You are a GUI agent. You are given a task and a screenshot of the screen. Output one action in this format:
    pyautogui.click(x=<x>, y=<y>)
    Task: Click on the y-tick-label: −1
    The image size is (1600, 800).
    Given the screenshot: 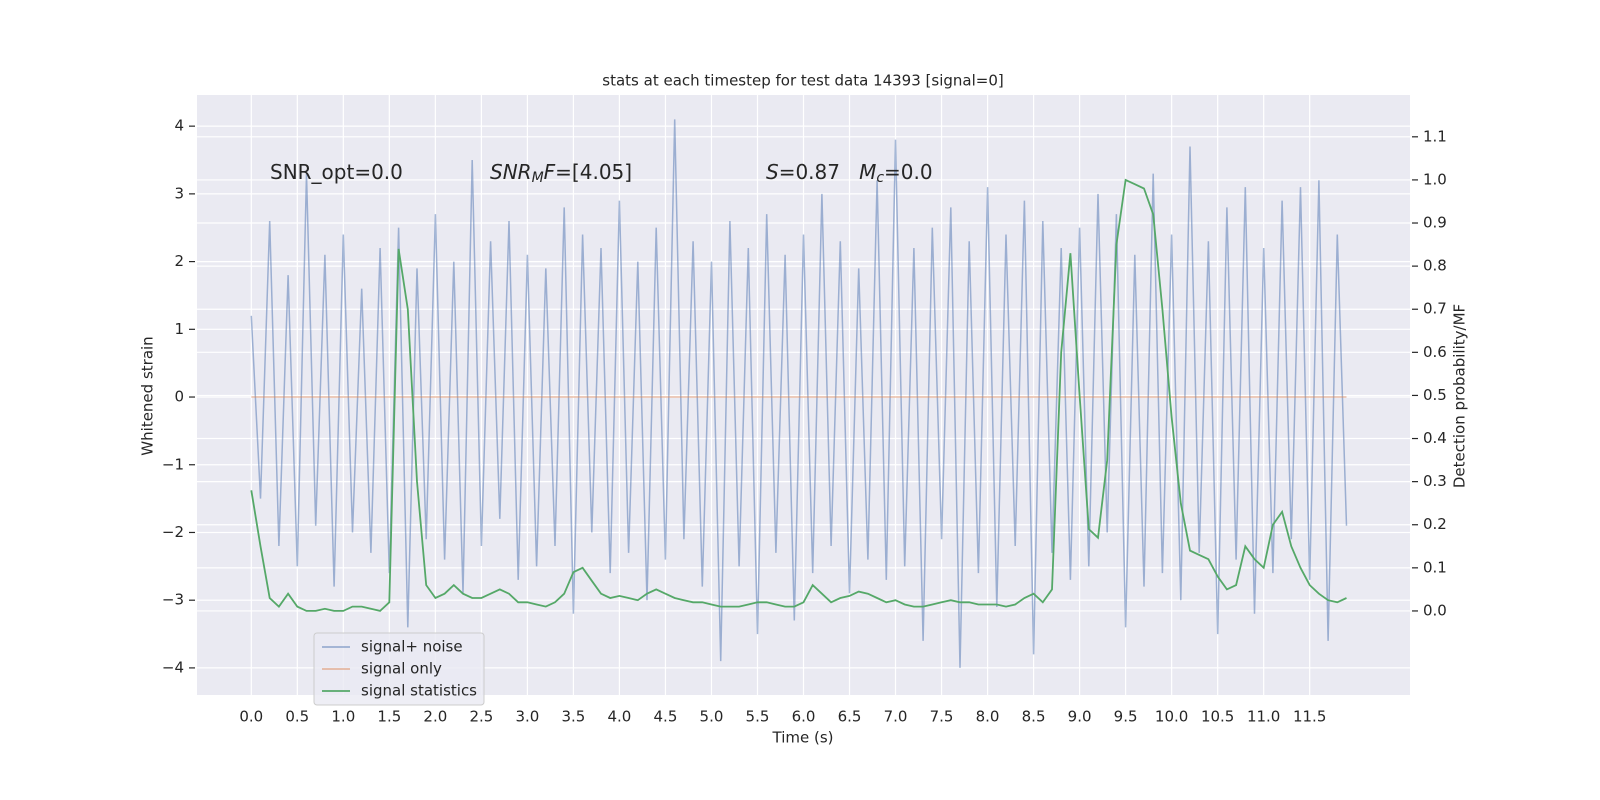 What is the action you would take?
    pyautogui.click(x=173, y=464)
    